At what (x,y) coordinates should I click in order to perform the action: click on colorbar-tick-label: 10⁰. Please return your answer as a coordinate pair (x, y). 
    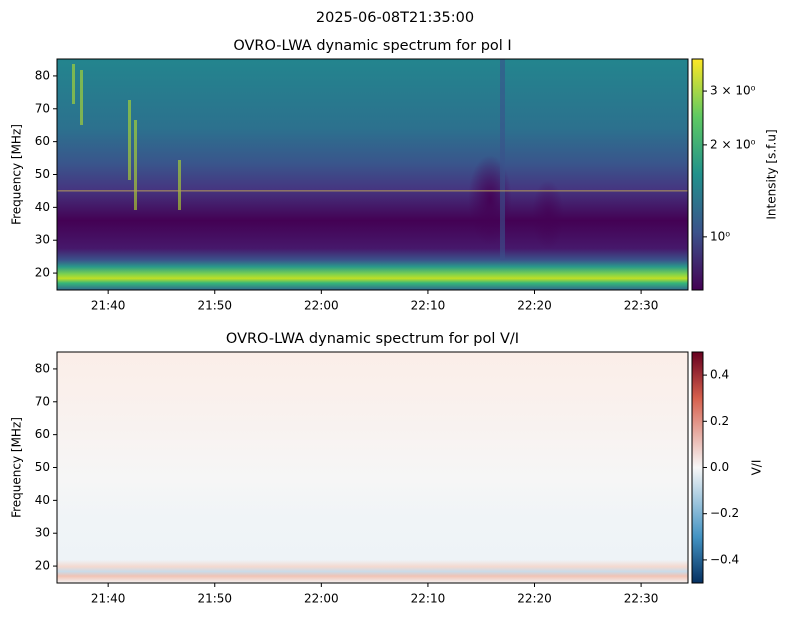
    Looking at the image, I should click on (720, 236).